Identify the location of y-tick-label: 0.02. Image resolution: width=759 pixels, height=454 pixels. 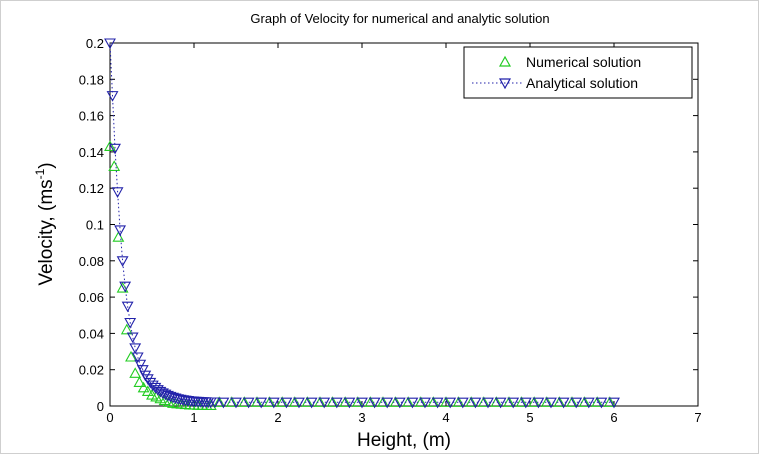
(91, 370).